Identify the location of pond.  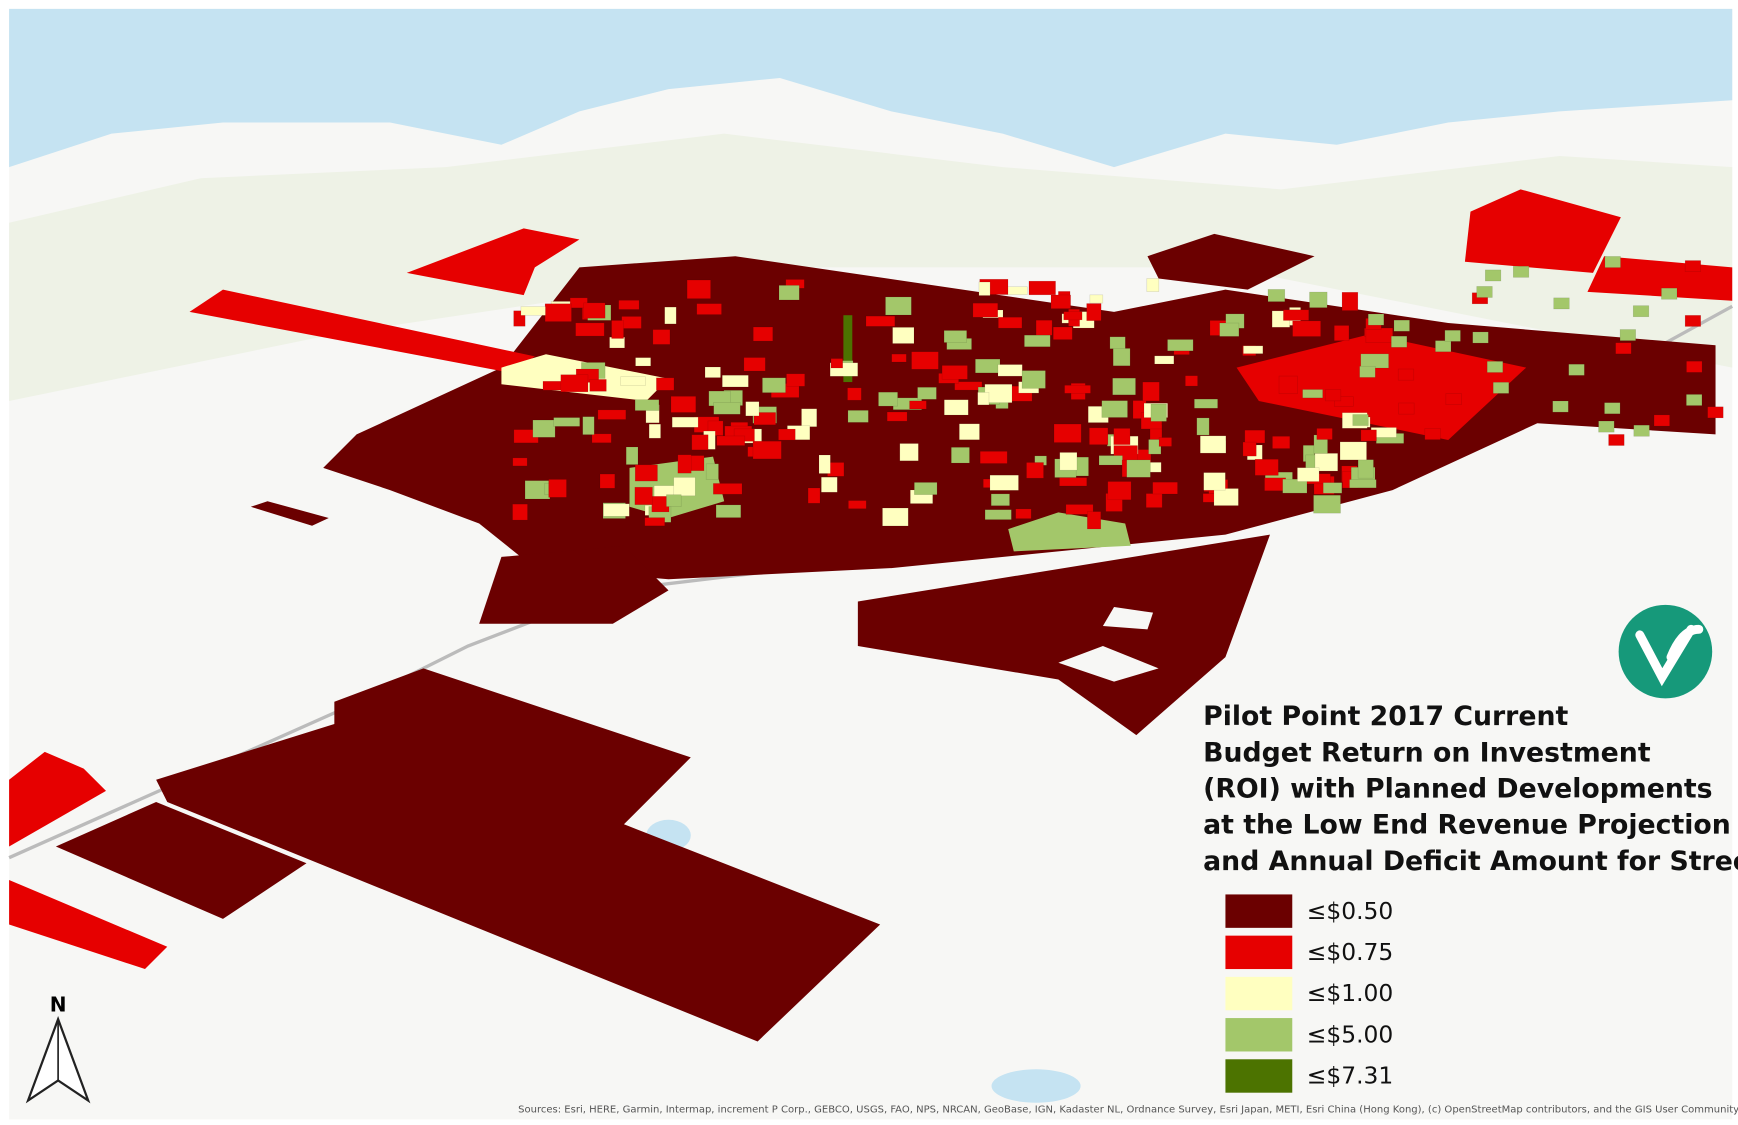
(1036, 1086).